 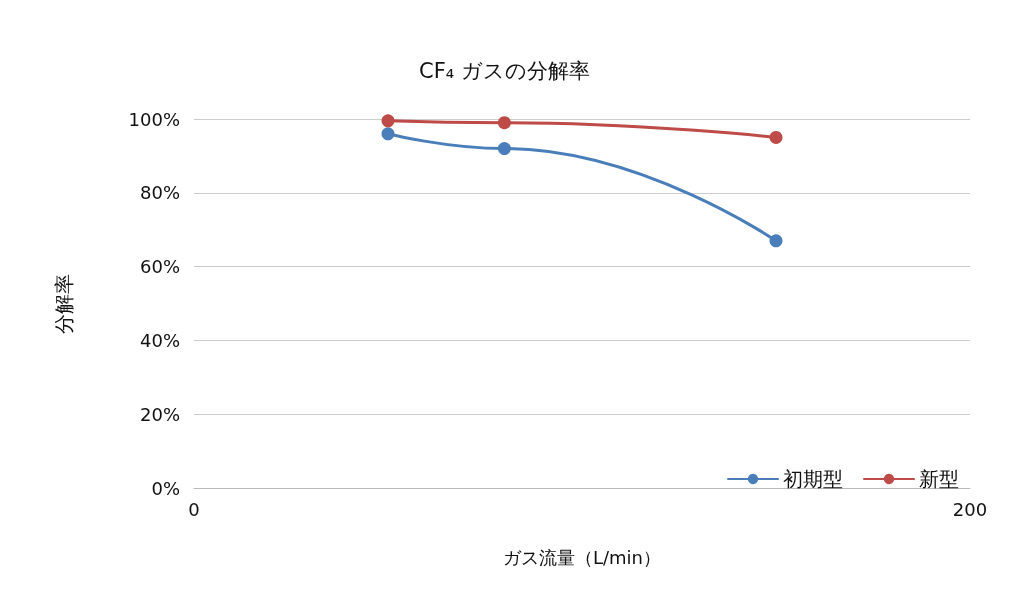 What do you see at coordinates (159, 267) in the screenshot?
I see `y-tick-label: 60%` at bounding box center [159, 267].